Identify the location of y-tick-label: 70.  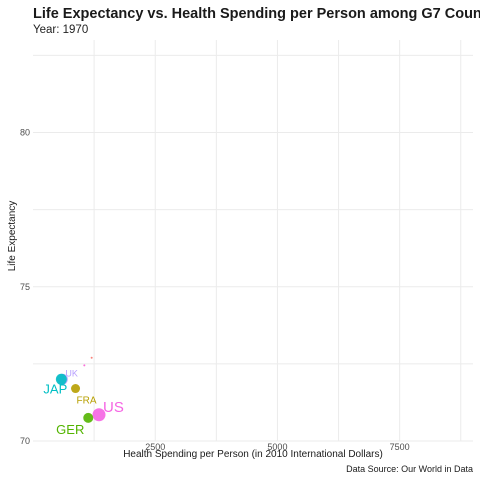
(25, 441).